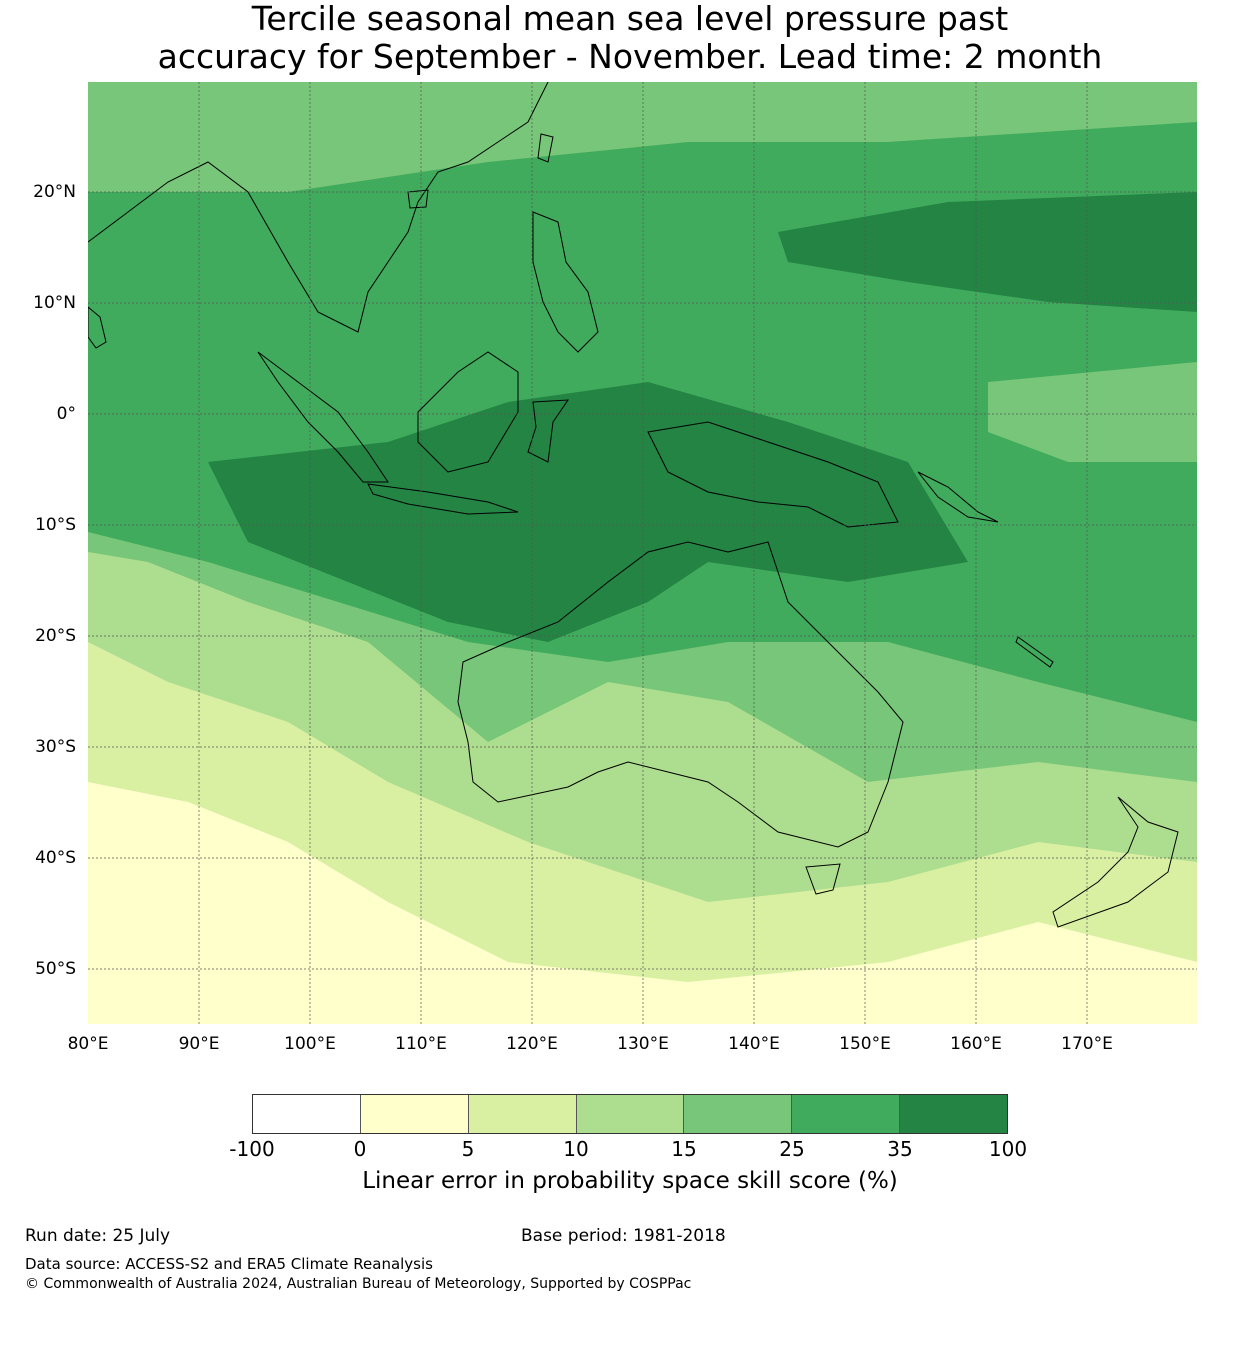 The height and width of the screenshot is (1350, 1260). What do you see at coordinates (468, 1149) in the screenshot?
I see `colorbar-tick-2: 5` at bounding box center [468, 1149].